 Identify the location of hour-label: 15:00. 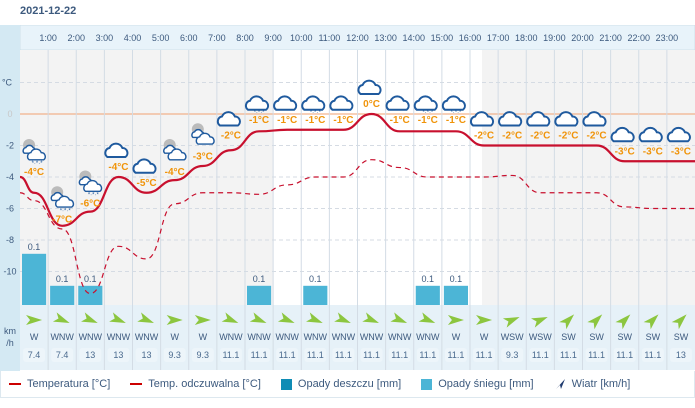
(442, 38).